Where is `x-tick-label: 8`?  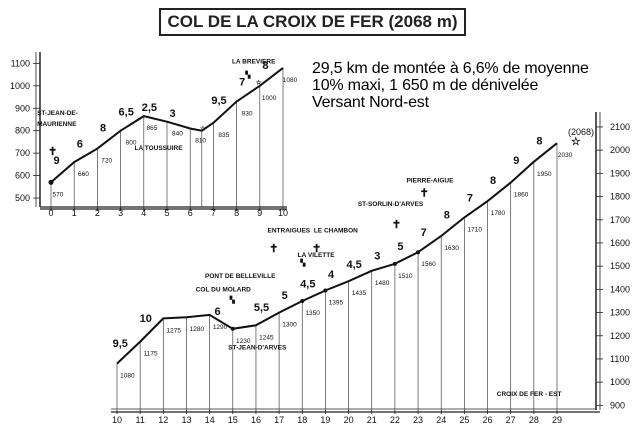
x-tick-label: 8 is located at coordinates (236, 213).